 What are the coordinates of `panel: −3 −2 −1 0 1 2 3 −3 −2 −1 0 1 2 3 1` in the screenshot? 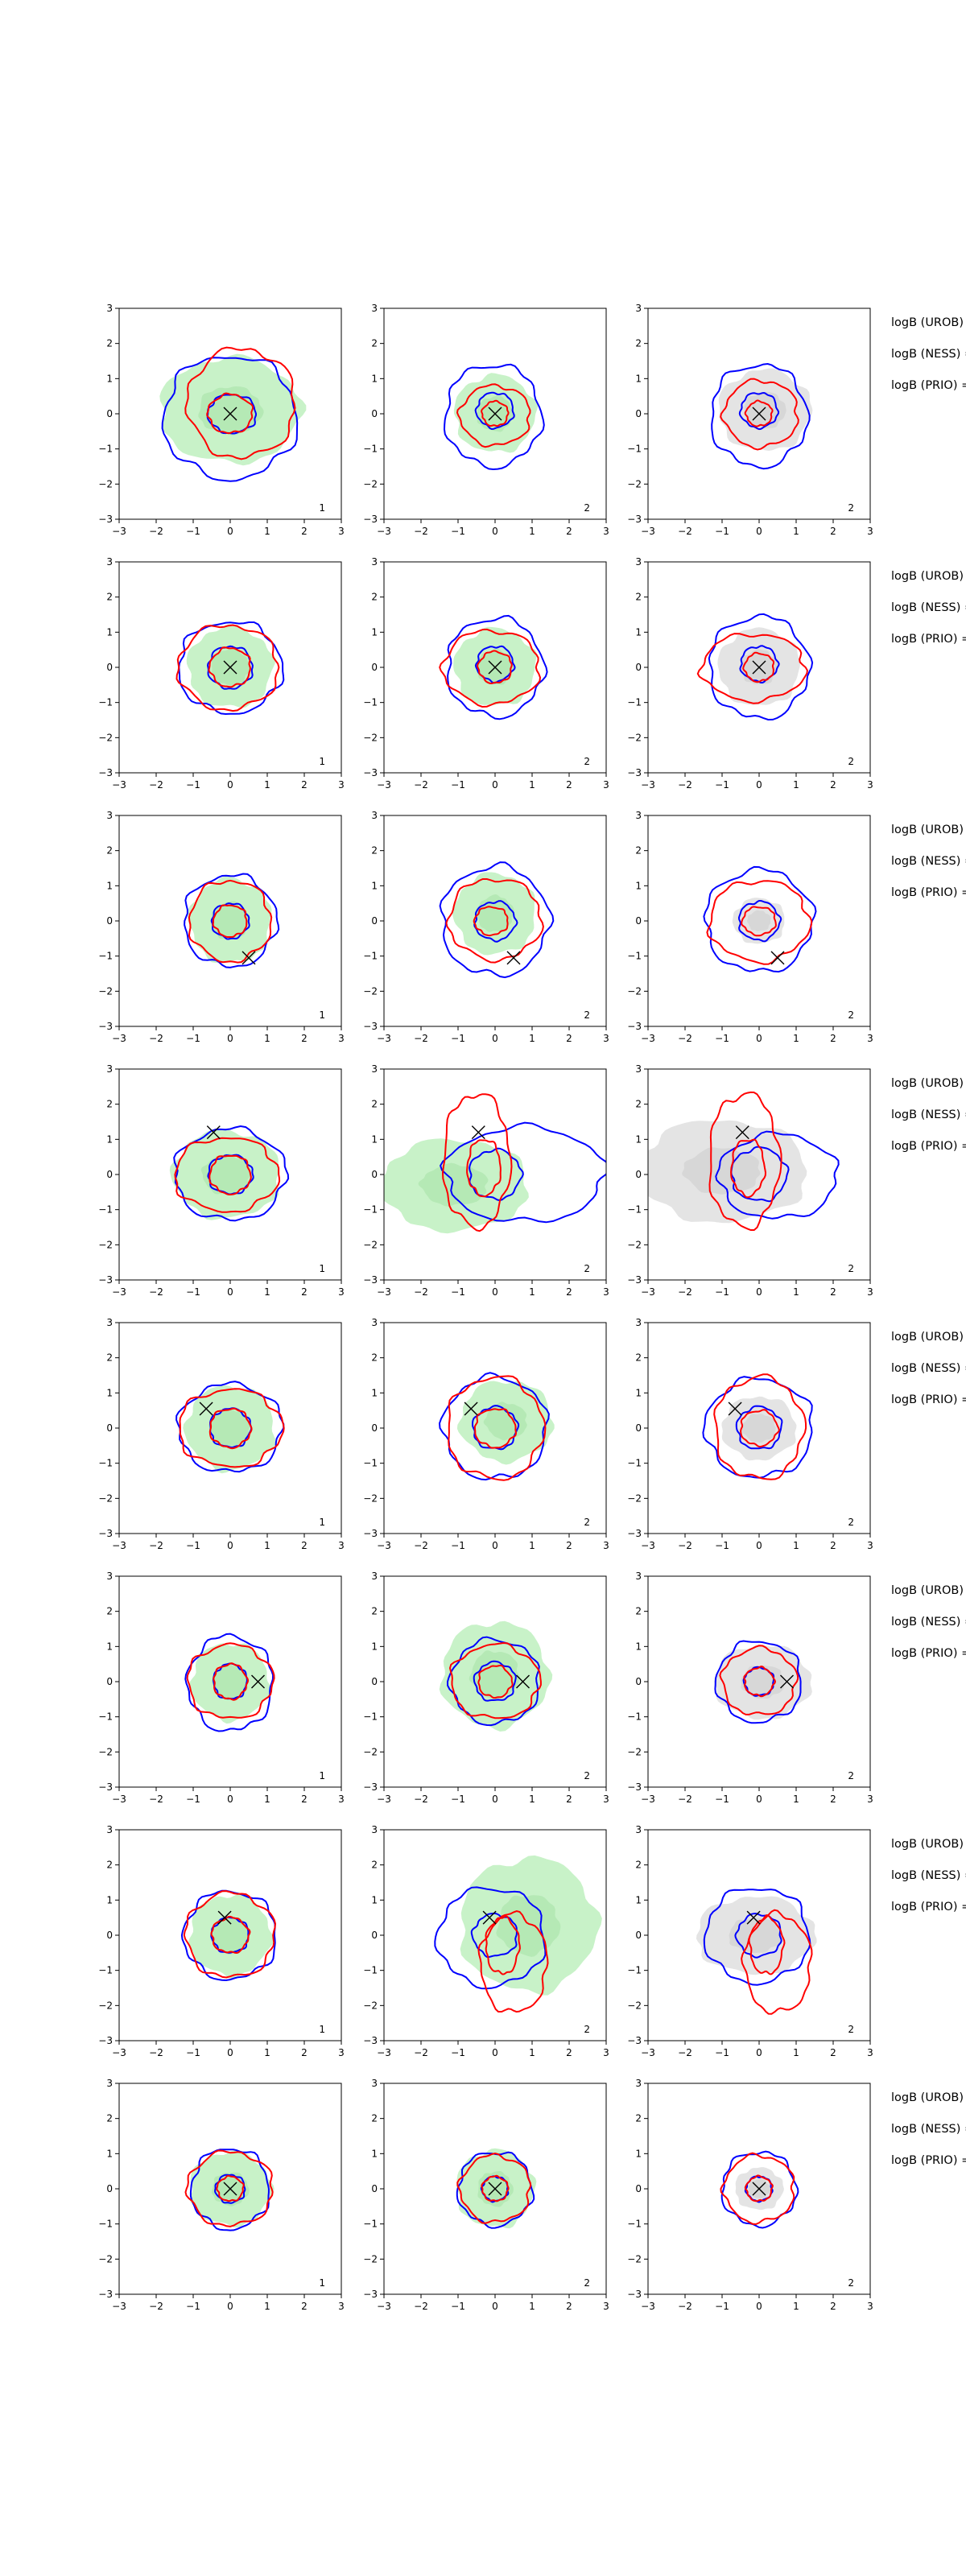 It's located at (221, 1434).